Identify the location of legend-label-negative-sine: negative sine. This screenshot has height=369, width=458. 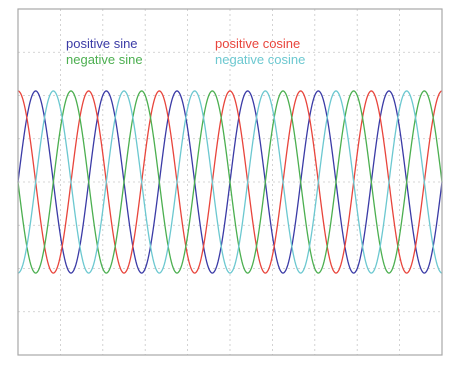
(104, 59).